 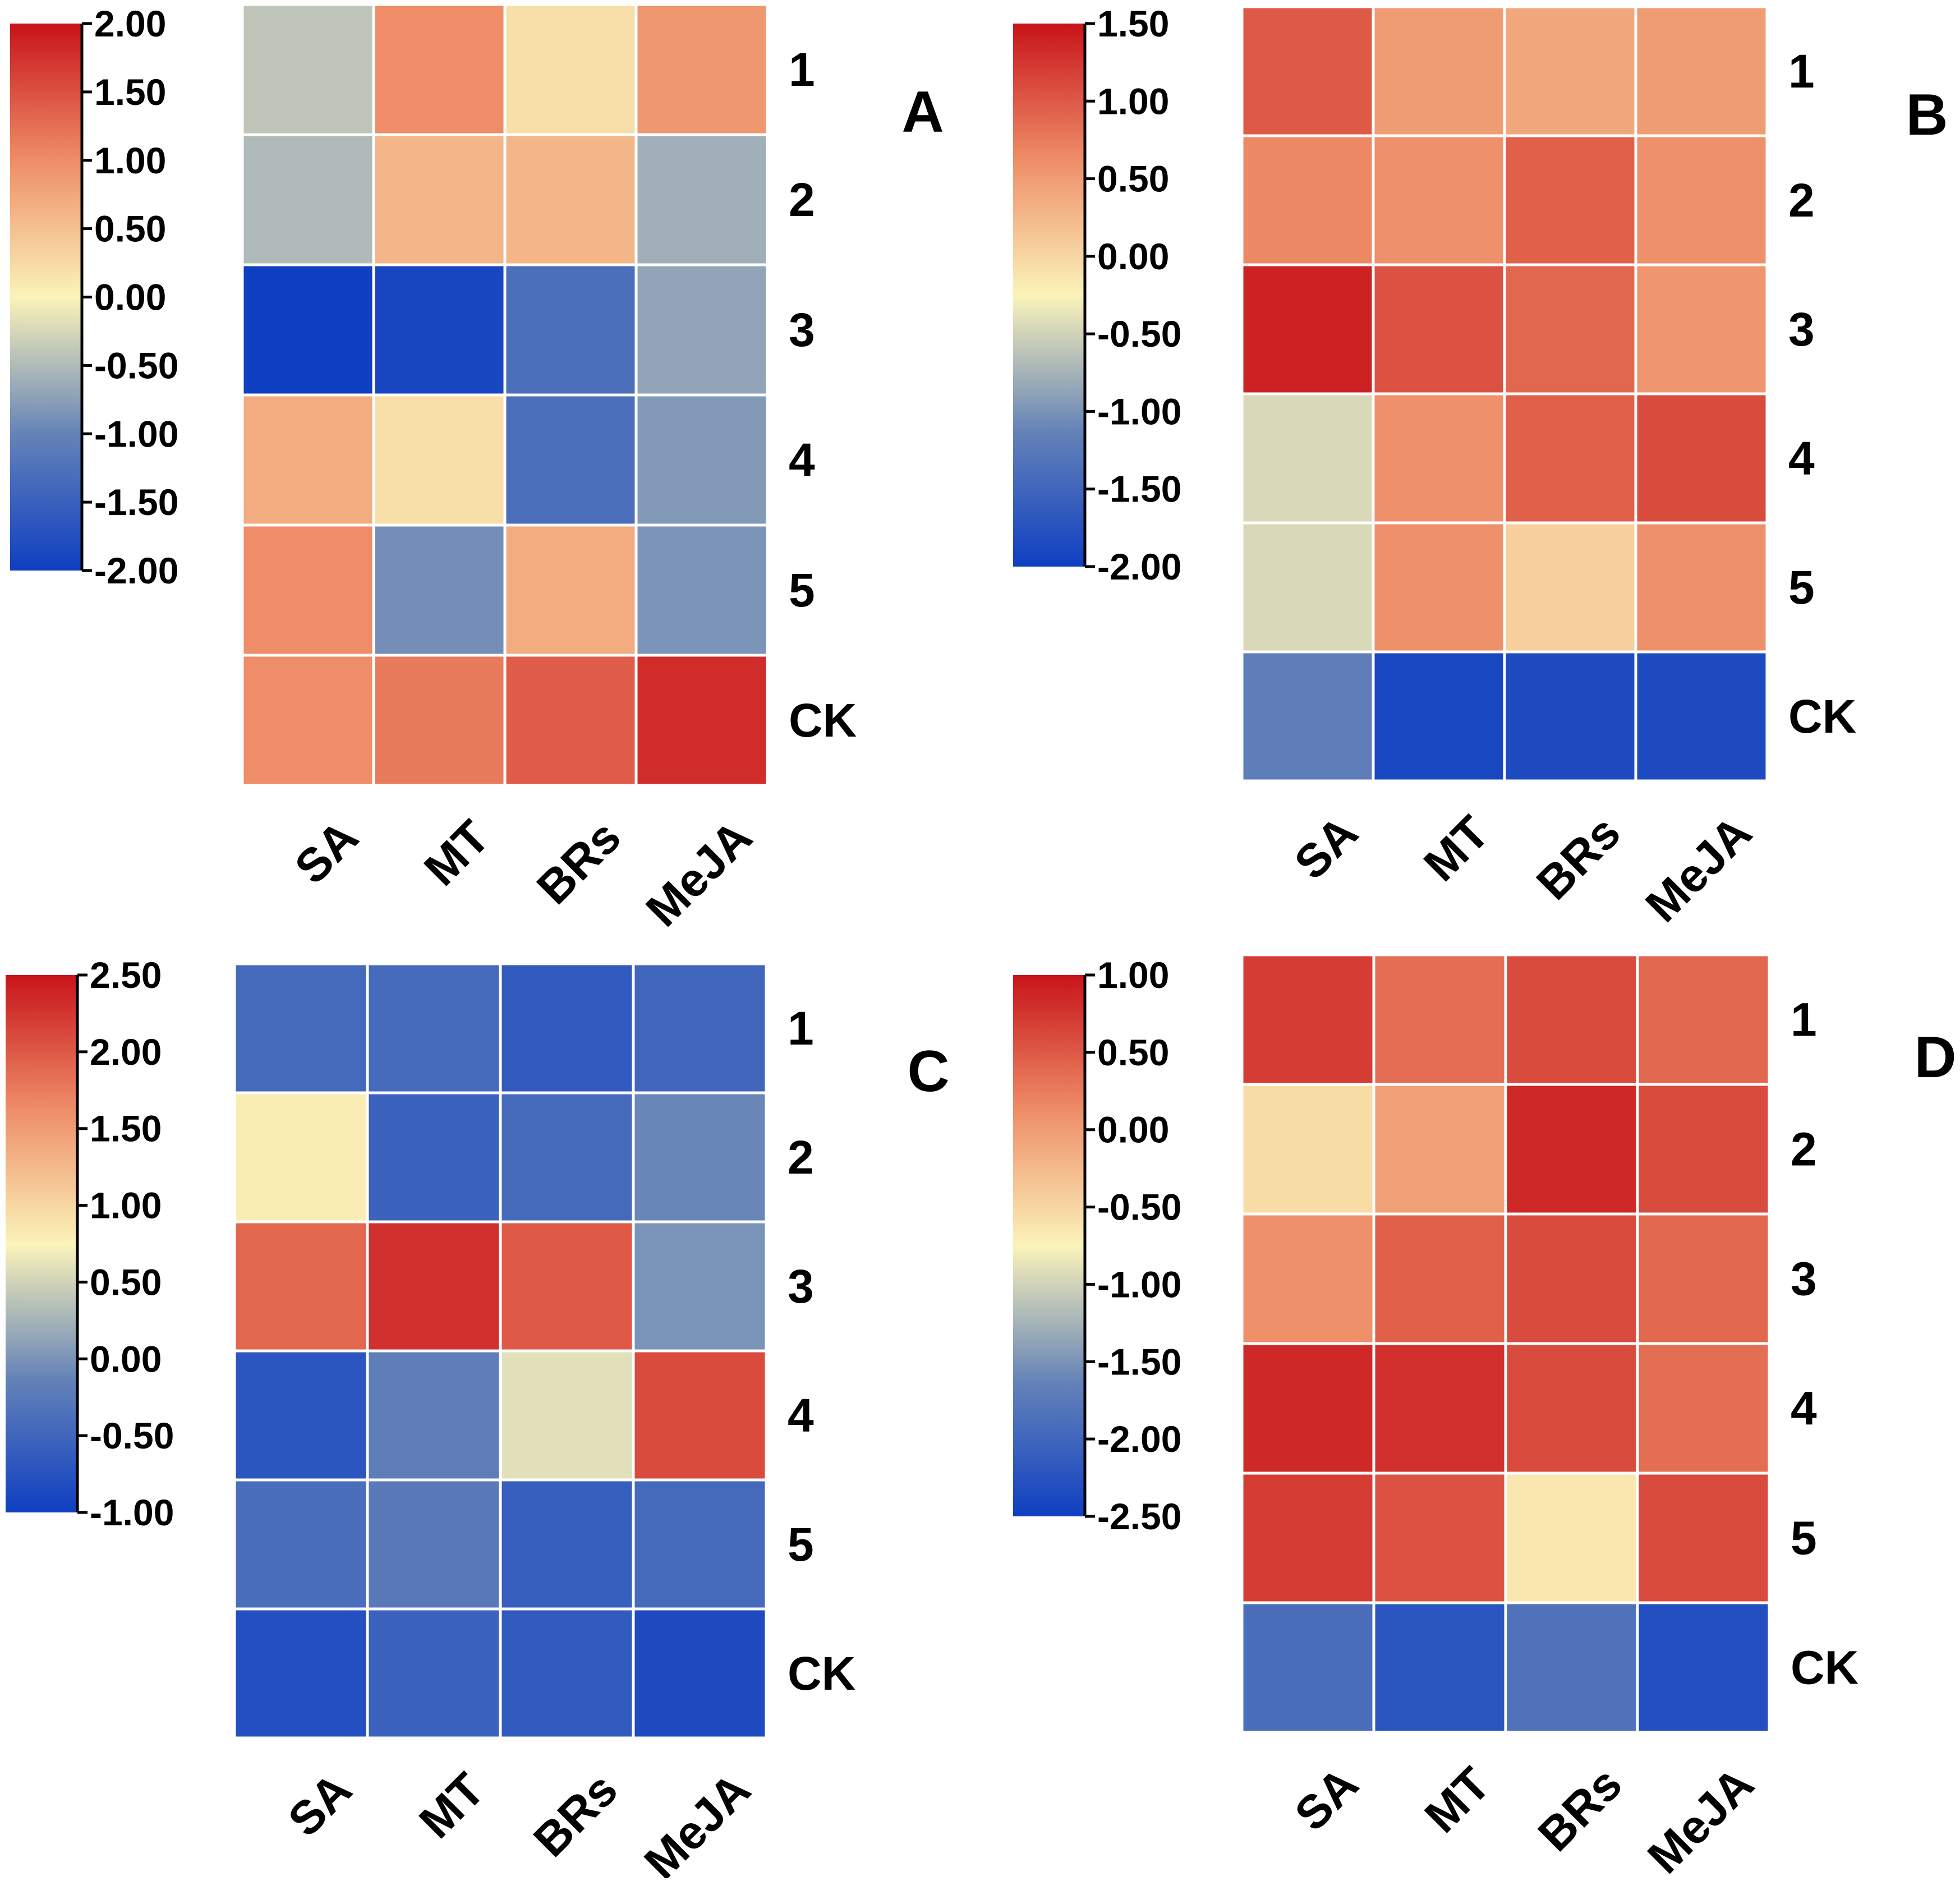 What do you see at coordinates (1139, 489) in the screenshot?
I see `colorbar-tick-label-B: -1.50` at bounding box center [1139, 489].